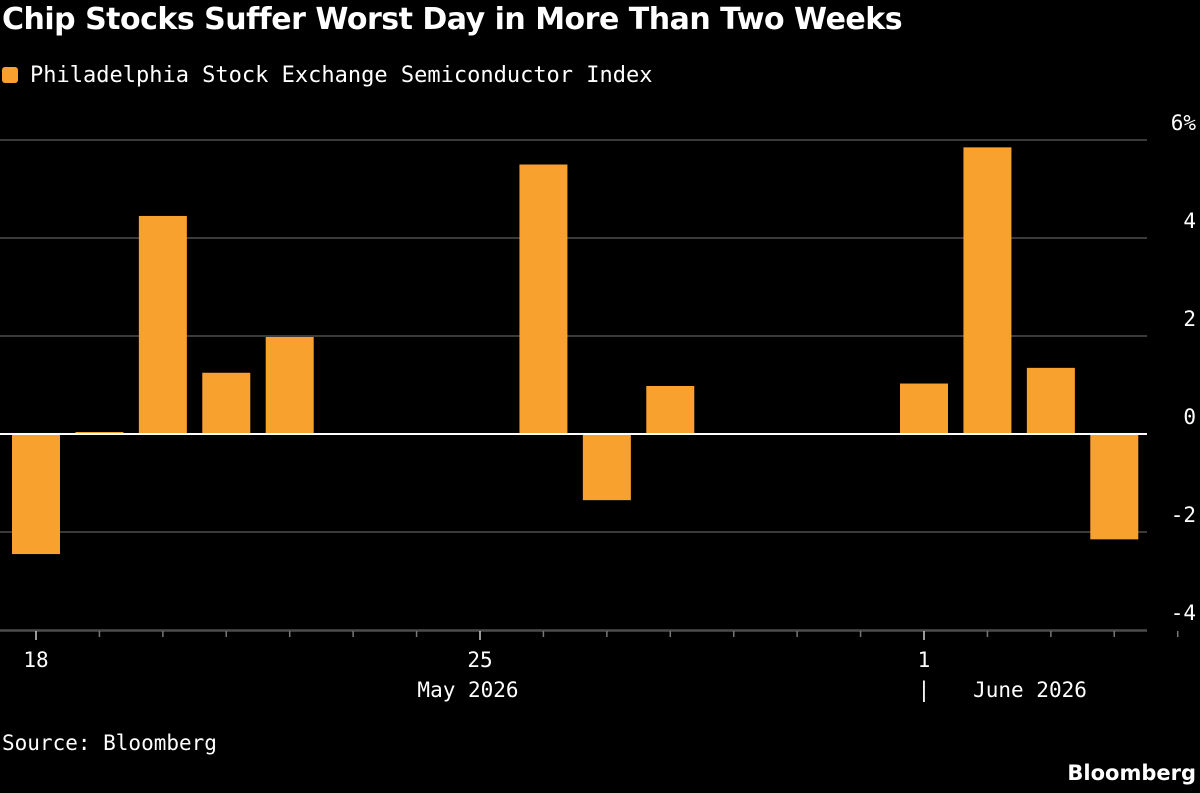 Image resolution: width=1200 pixels, height=793 pixels. I want to click on y-tick-label: 2, so click(1189, 319).